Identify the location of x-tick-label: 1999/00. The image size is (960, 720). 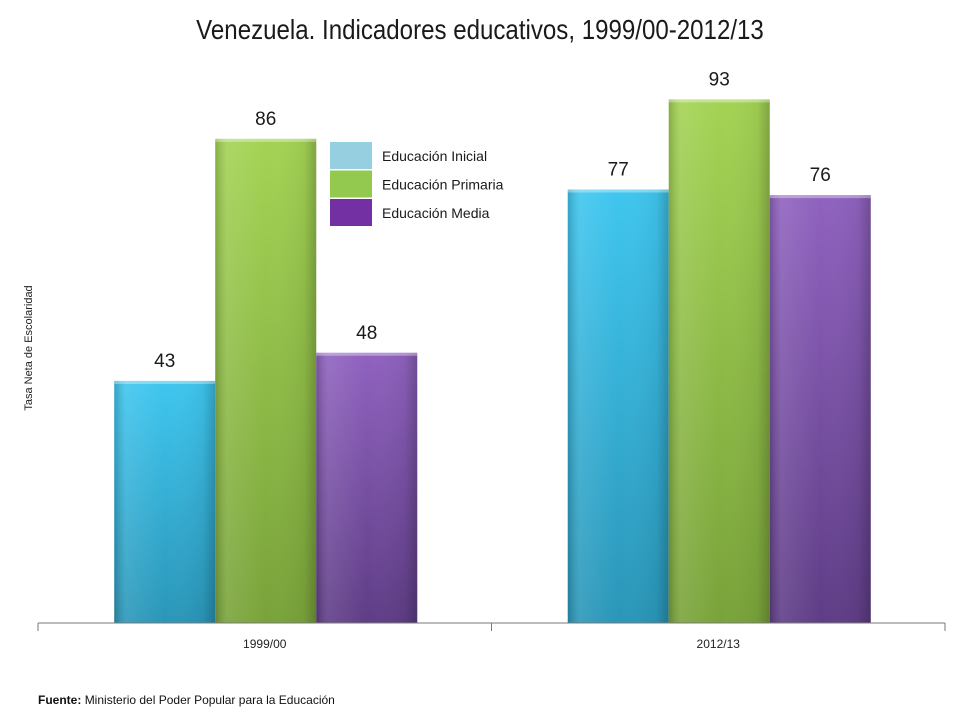
(265, 644).